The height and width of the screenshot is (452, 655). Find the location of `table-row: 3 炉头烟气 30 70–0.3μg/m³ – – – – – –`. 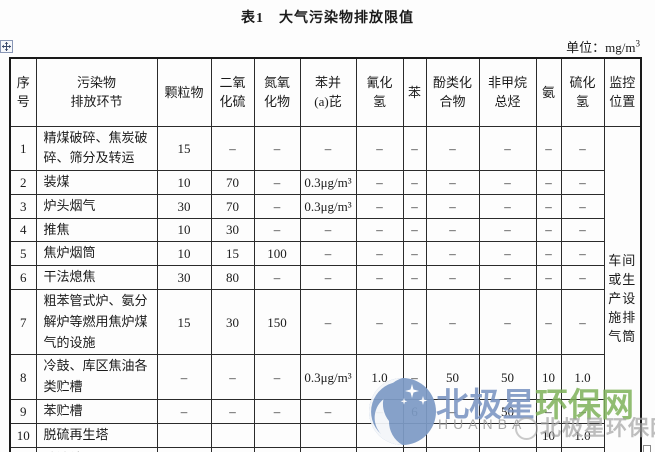

table-row: 3 炉头烟气 30 70–0.3μg/m³ – – – – – – is located at coordinates (325, 206).